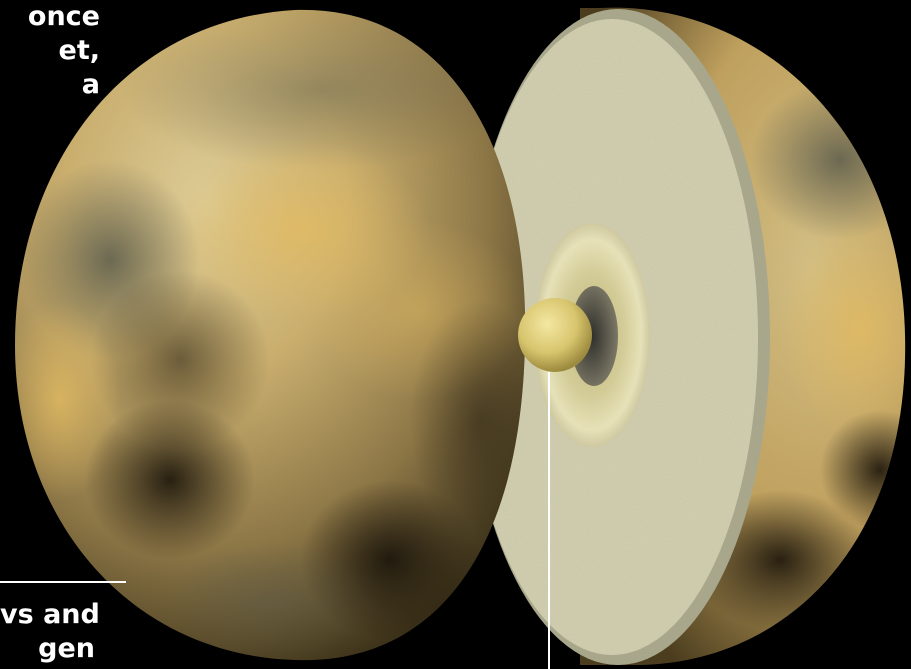 The image size is (911, 669). I want to click on top-caption-line: once, so click(63, 16).